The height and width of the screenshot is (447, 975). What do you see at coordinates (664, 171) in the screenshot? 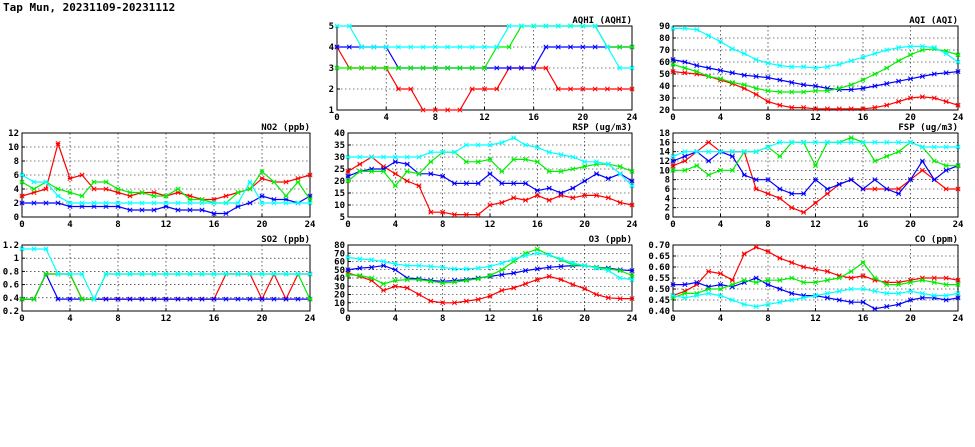
I see `fsp-y-tick-label: 10` at bounding box center [664, 171].